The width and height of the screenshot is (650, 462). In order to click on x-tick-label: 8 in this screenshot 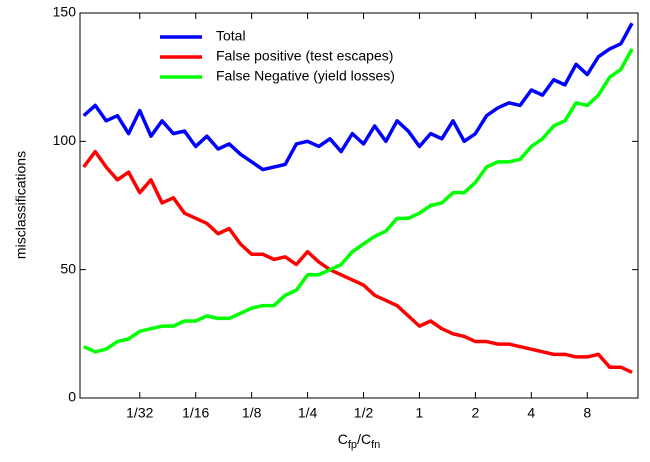, I will do `click(587, 413)`.